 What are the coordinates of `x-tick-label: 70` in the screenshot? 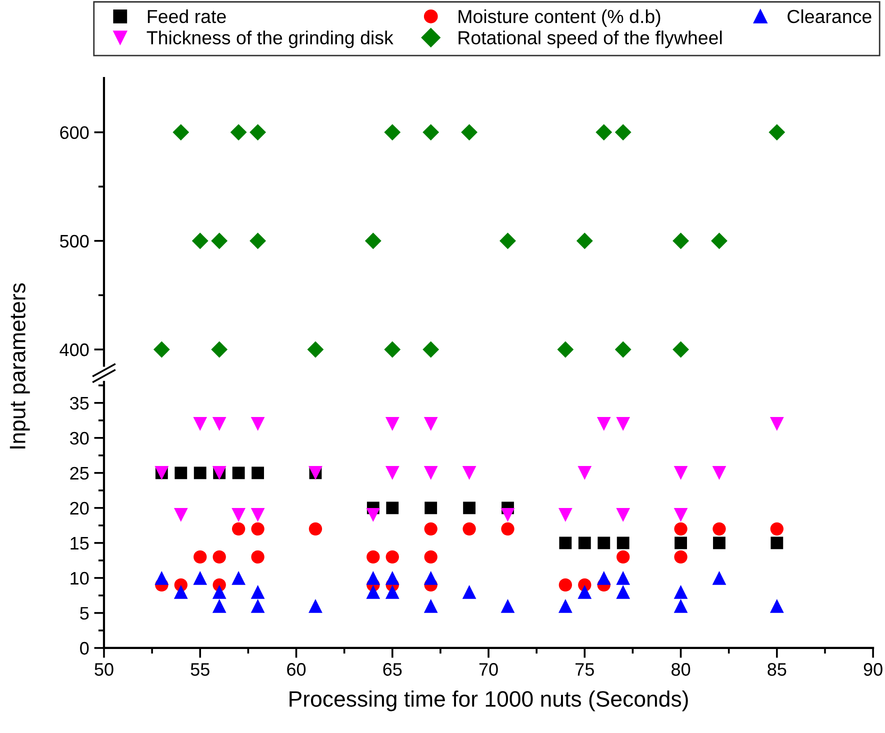 It's located at (488, 669).